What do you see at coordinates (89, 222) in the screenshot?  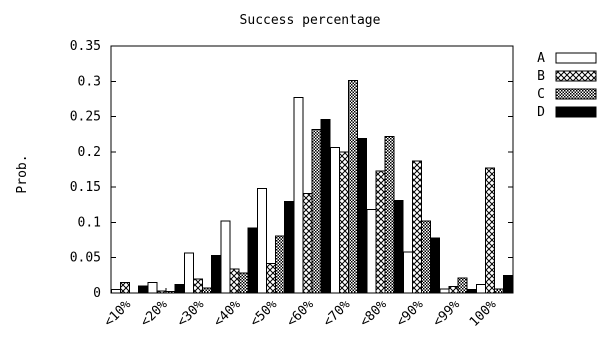 I see `y-tick-label: 0.1` at bounding box center [89, 222].